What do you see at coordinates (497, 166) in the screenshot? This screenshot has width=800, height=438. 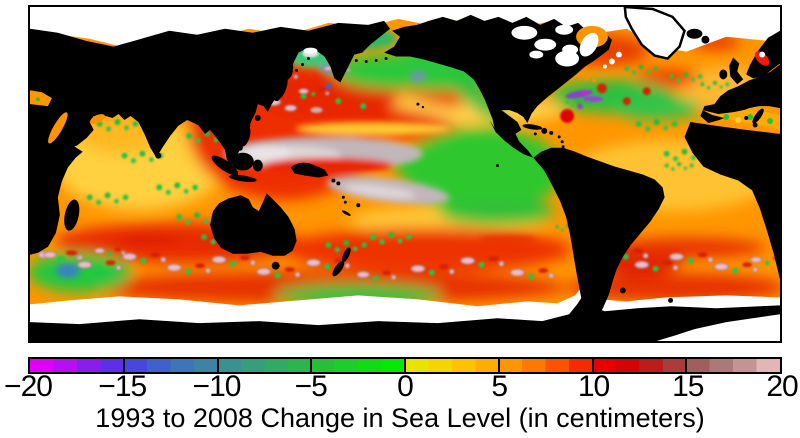 I see `galapagos` at bounding box center [497, 166].